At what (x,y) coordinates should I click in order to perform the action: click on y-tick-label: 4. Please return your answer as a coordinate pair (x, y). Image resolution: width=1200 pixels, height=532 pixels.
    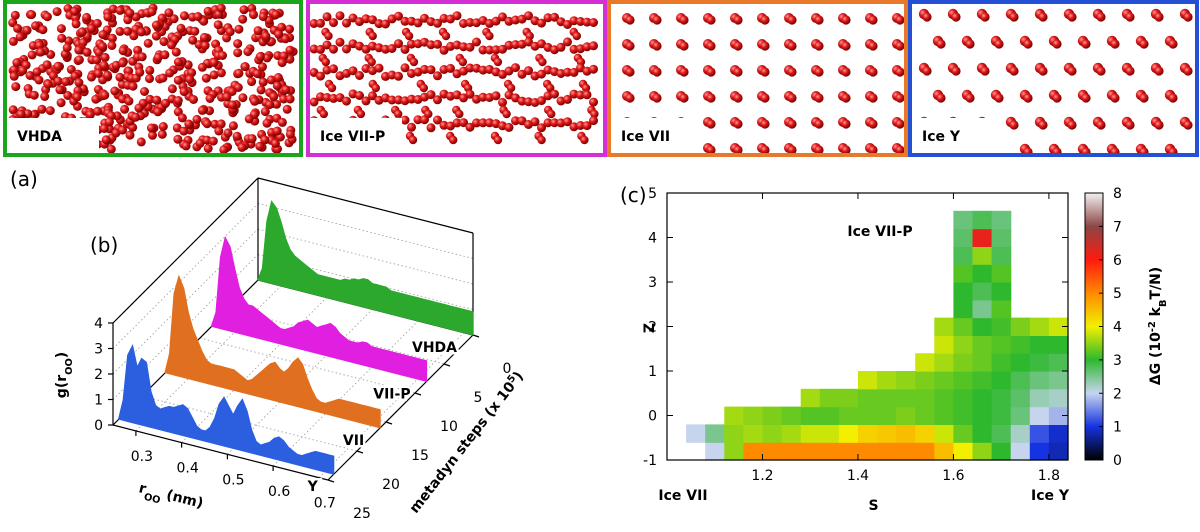
    Looking at the image, I should click on (98, 324).